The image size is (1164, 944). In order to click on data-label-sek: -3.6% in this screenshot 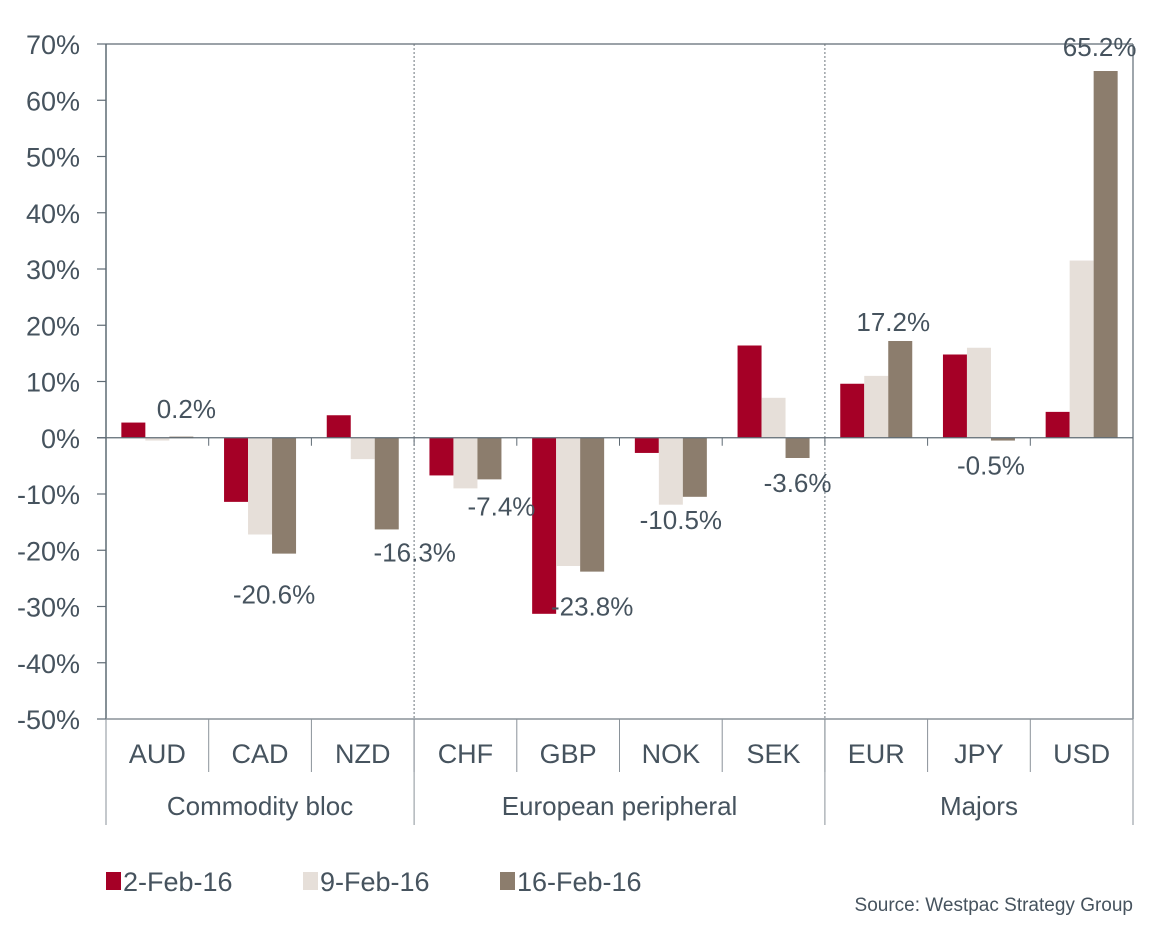, I will do `click(798, 483)`.